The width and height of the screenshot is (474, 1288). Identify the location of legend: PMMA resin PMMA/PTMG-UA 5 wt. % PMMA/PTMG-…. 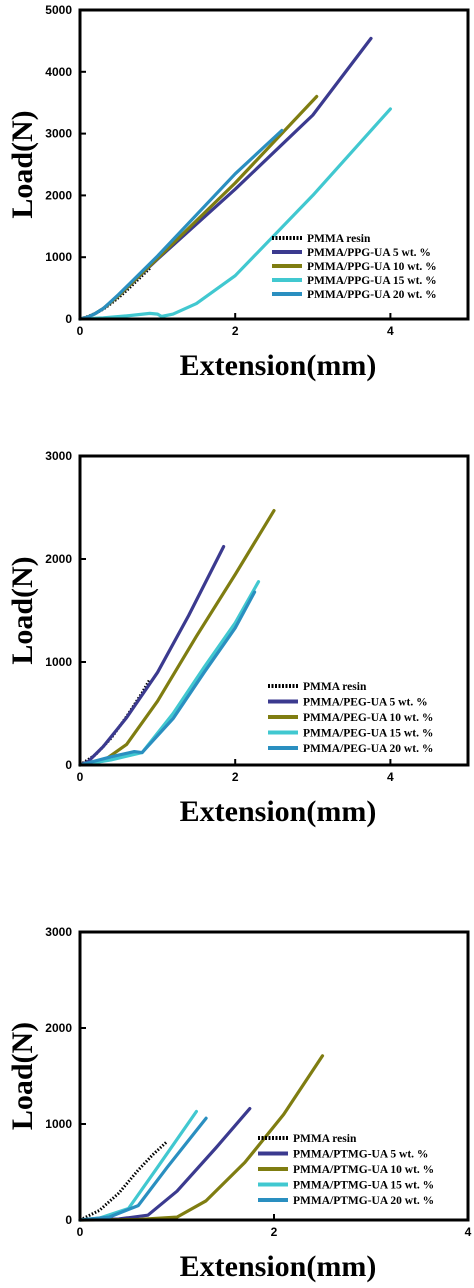
(346, 1170).